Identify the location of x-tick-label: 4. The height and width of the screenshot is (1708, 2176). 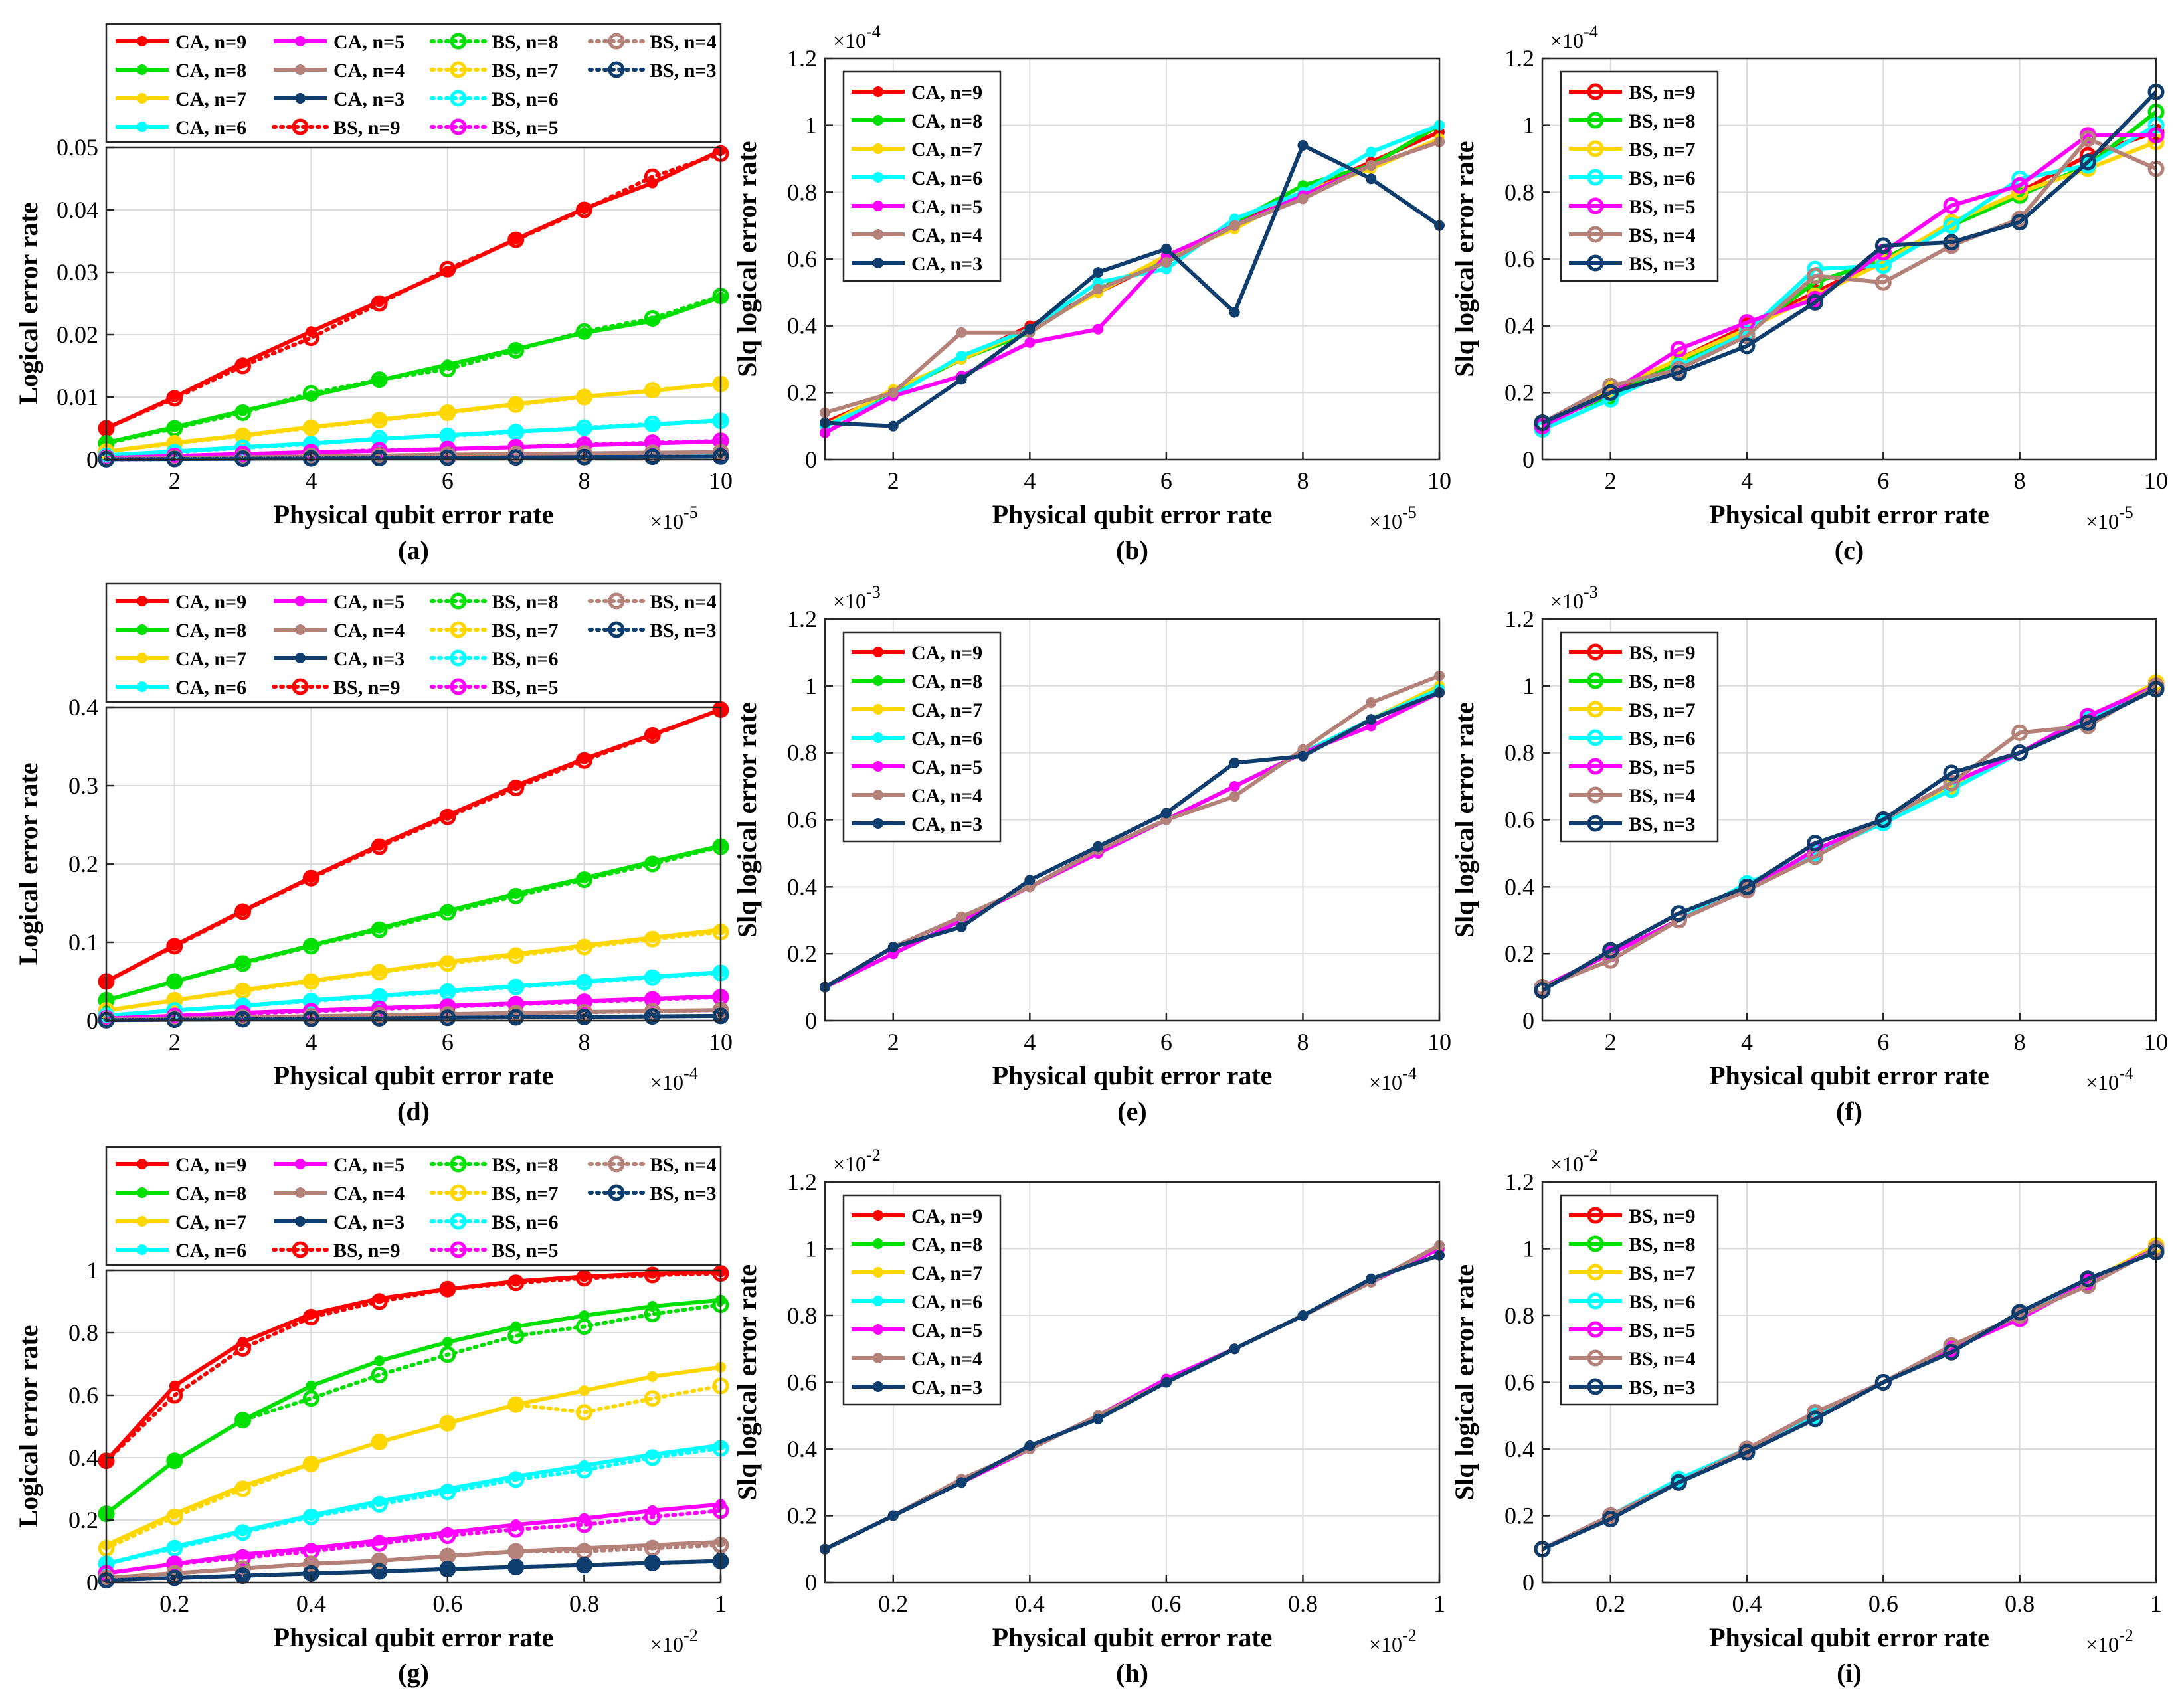
(1747, 1042).